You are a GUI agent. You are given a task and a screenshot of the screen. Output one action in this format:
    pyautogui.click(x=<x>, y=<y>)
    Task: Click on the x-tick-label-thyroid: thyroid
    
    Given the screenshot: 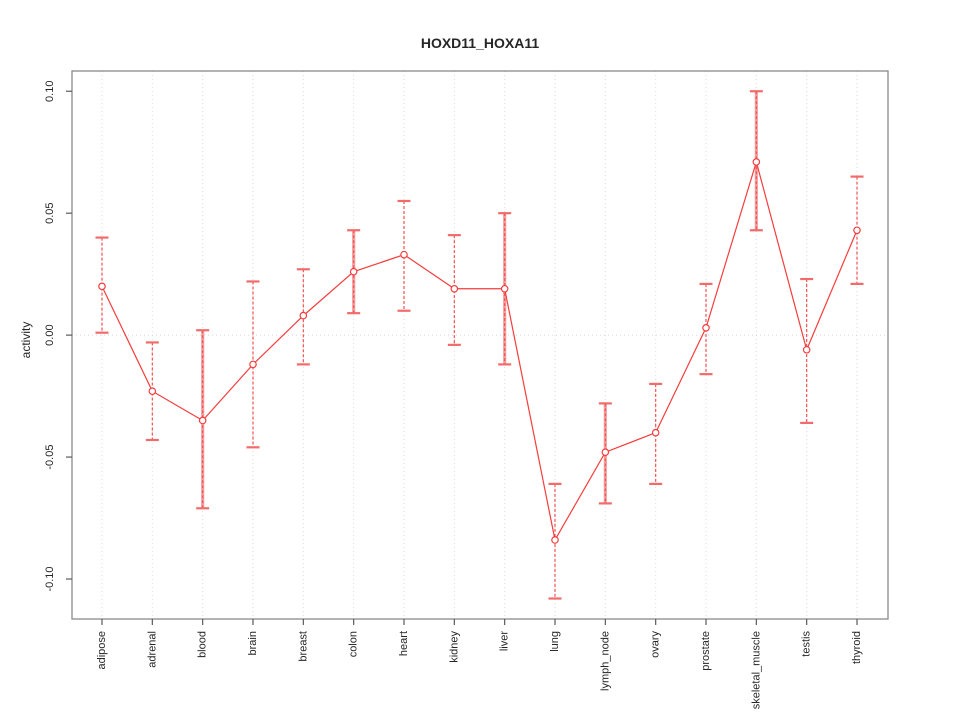 What is the action you would take?
    pyautogui.click(x=857, y=647)
    